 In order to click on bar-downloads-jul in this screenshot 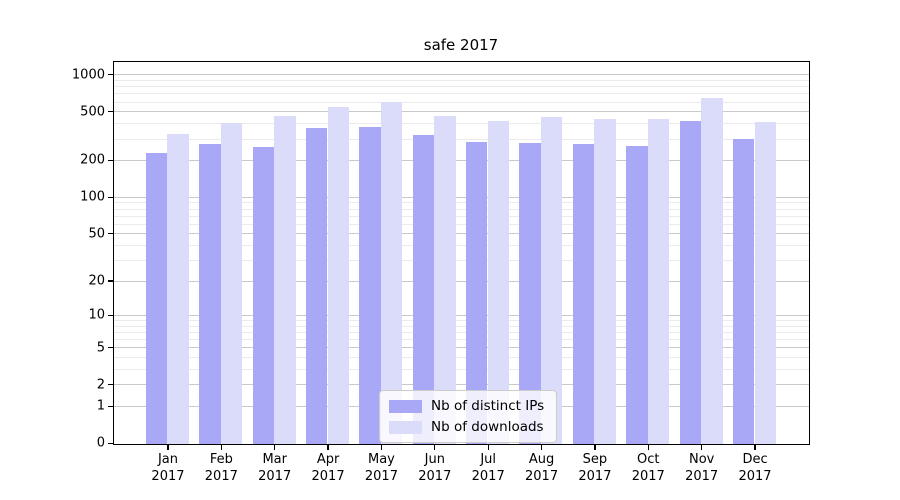, I will do `click(498, 282)`.